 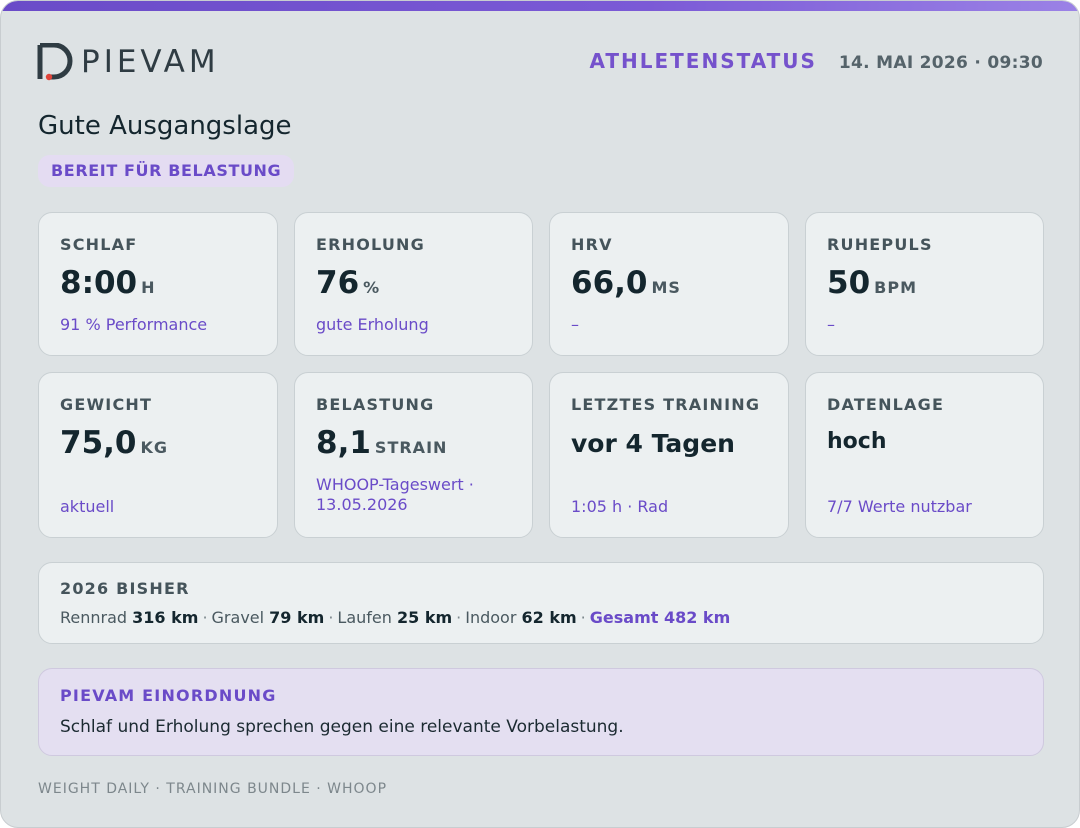 What do you see at coordinates (165, 617) in the screenshot?
I see `ytd-item-value: 316 km` at bounding box center [165, 617].